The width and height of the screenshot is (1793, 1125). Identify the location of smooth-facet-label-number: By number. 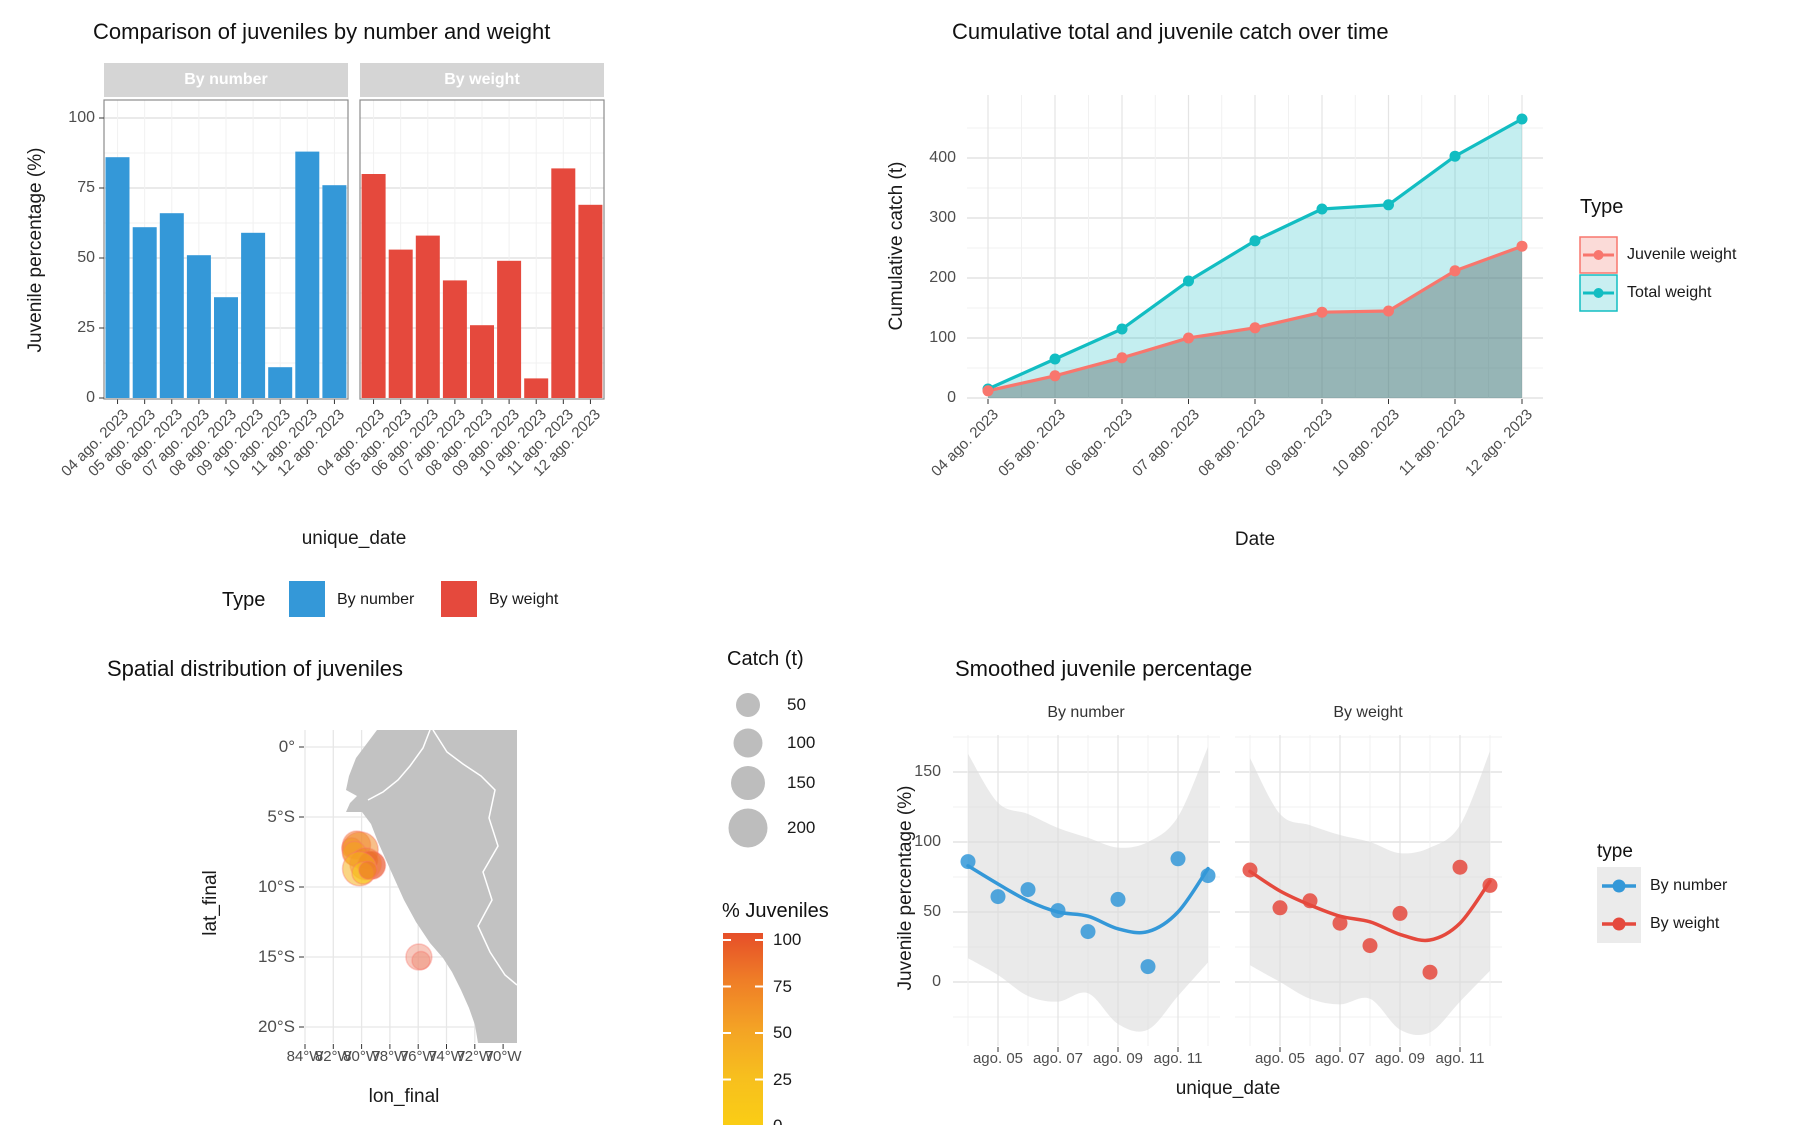
(1086, 712).